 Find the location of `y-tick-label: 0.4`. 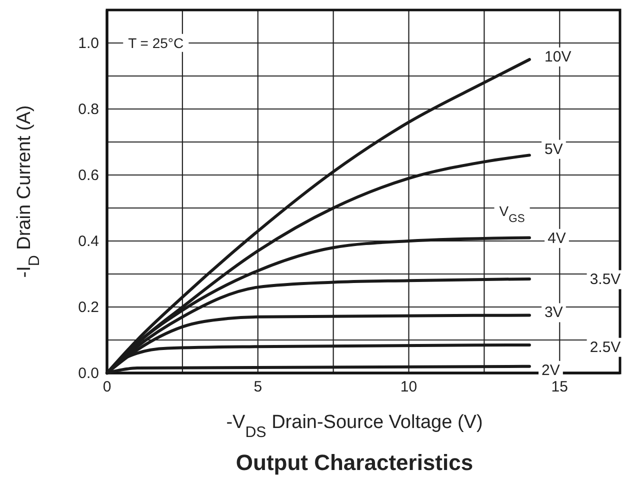

y-tick-label: 0.4 is located at coordinates (88, 241).